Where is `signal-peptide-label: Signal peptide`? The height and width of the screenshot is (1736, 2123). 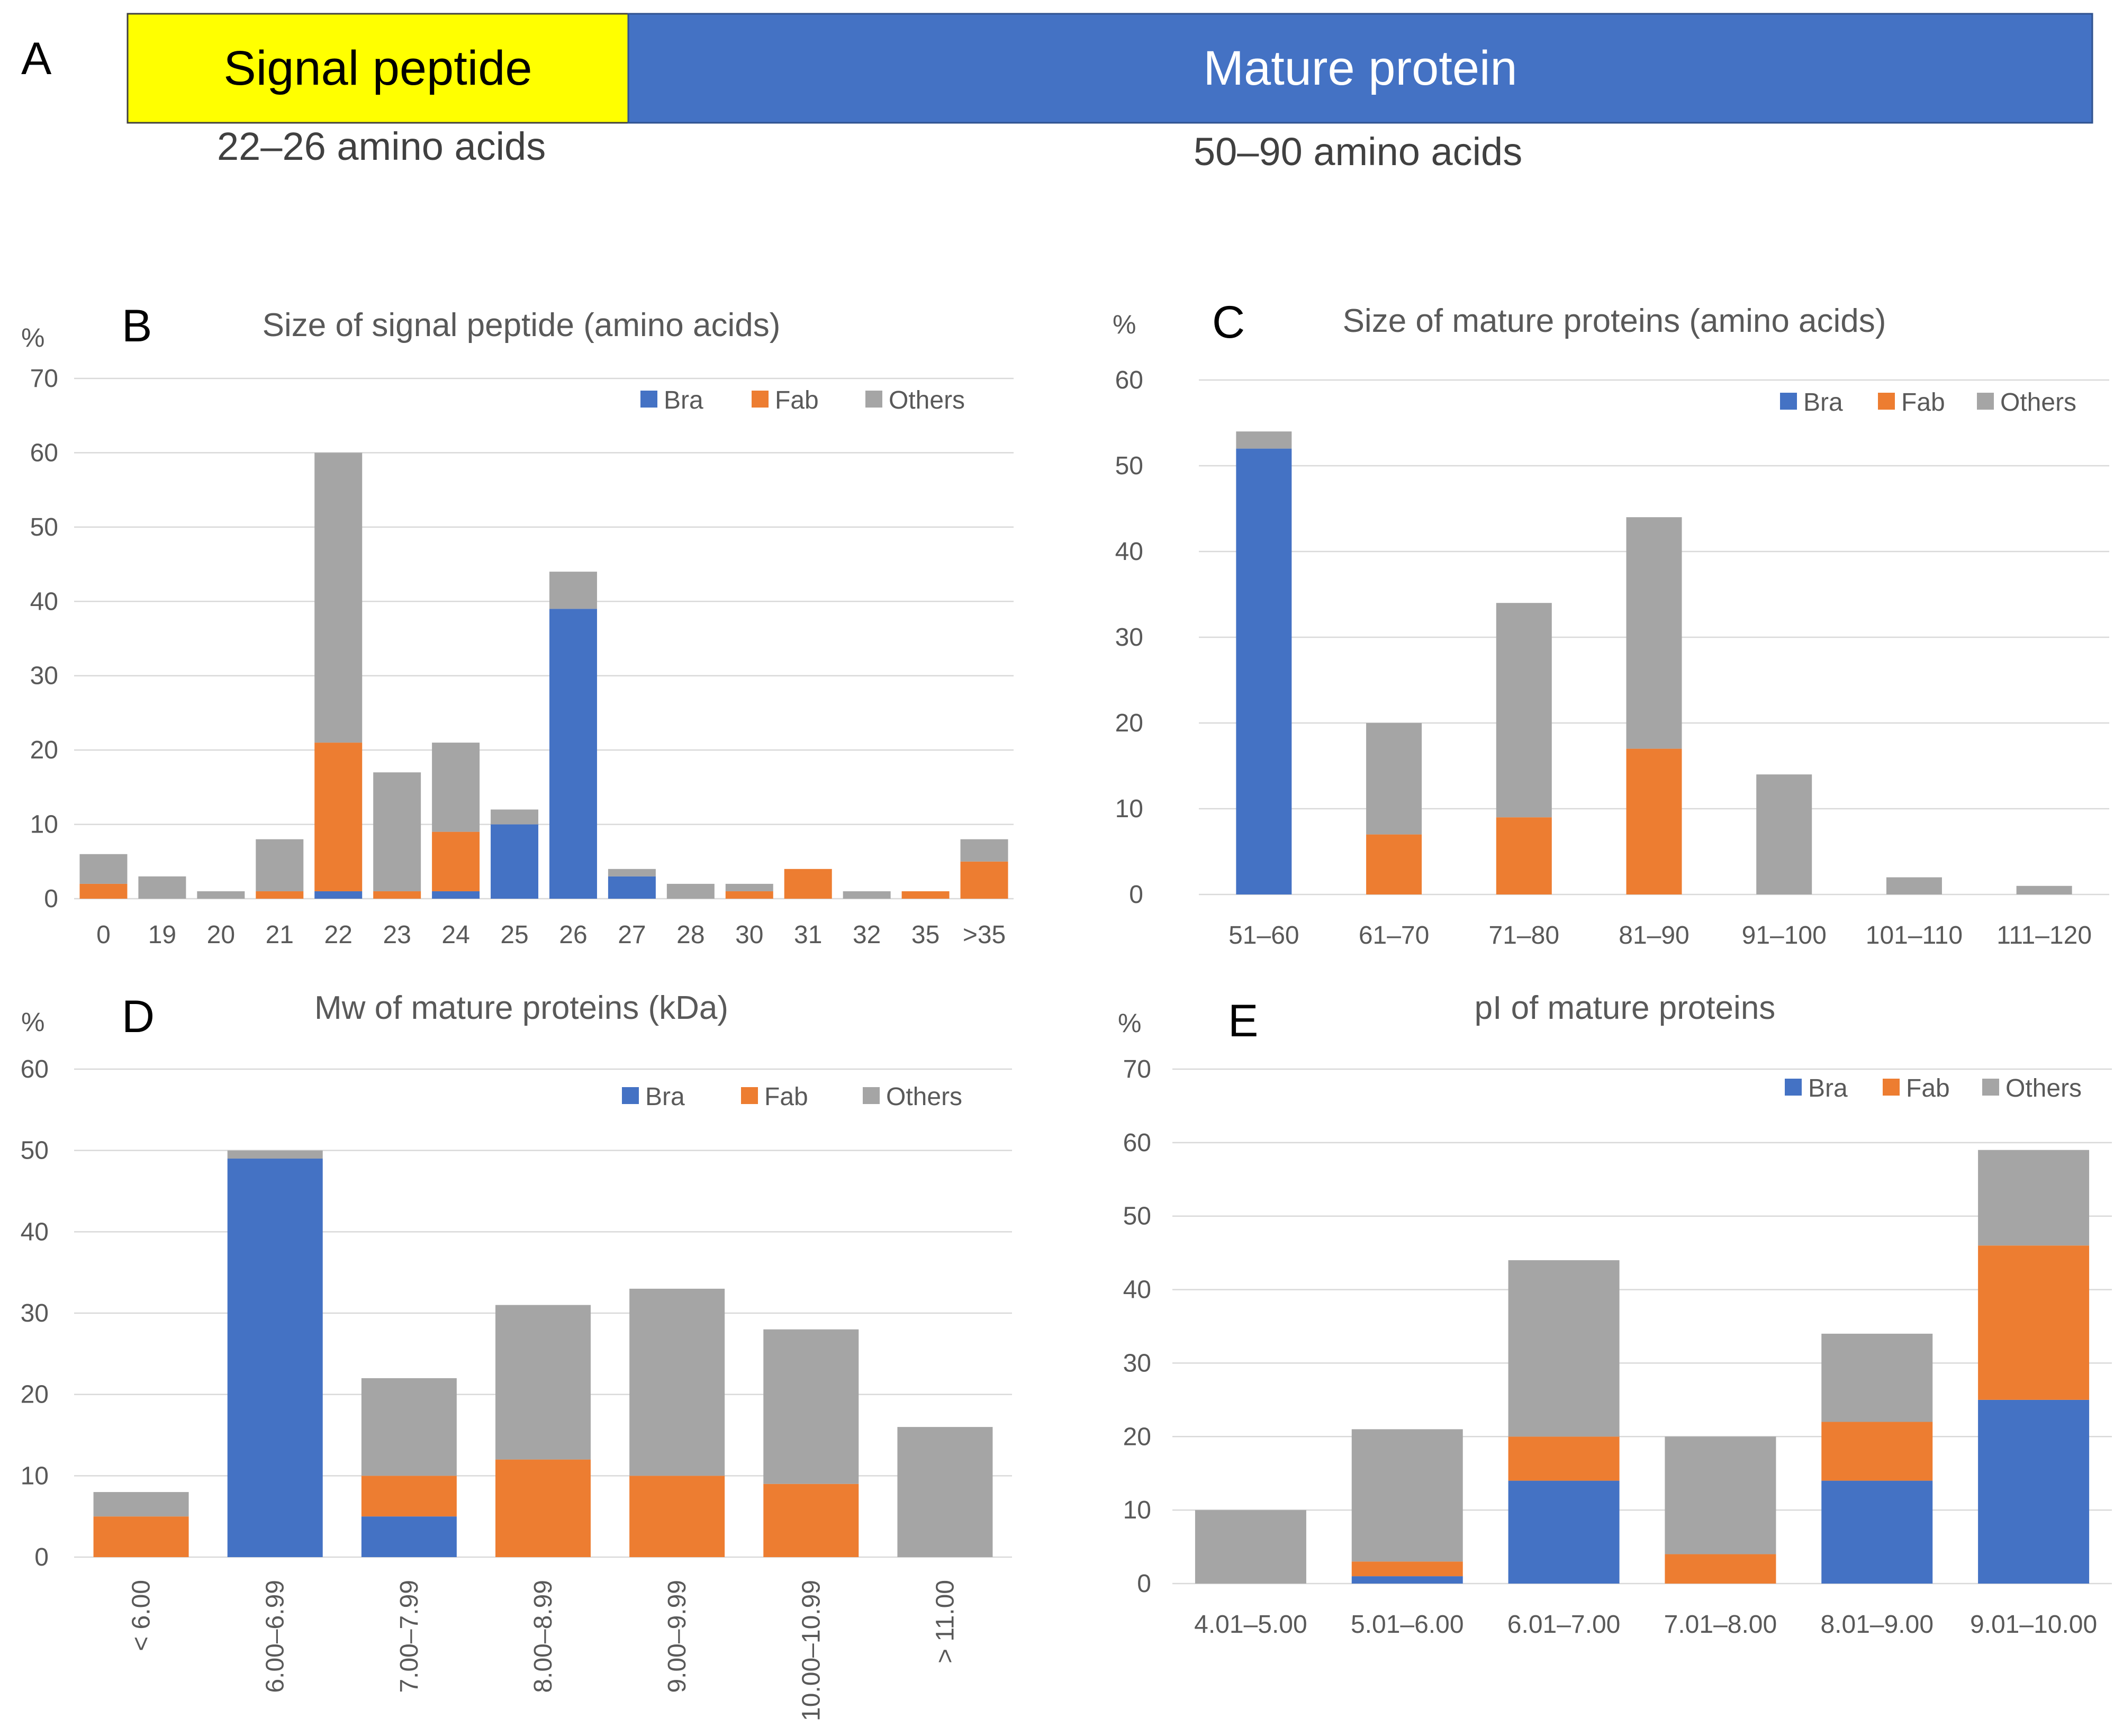 signal-peptide-label: Signal peptide is located at coordinates (377, 68).